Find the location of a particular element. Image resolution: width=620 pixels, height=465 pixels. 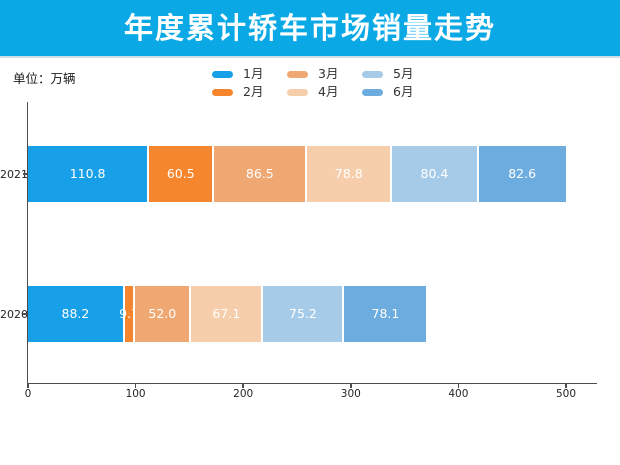

bar-value-label: 78.8 is located at coordinates (348, 173).